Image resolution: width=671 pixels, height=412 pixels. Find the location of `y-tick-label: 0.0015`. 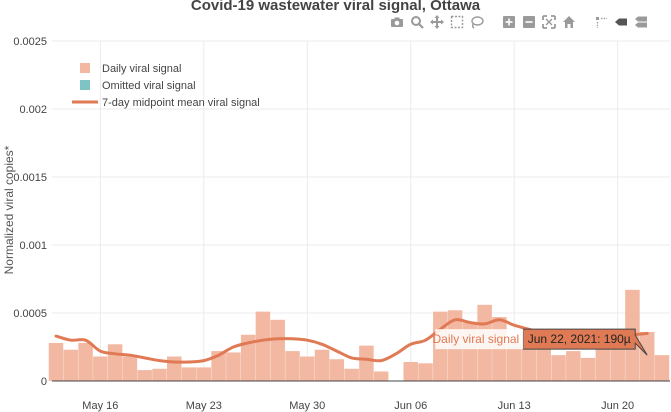

y-tick-label: 0.0015 is located at coordinates (30, 178).